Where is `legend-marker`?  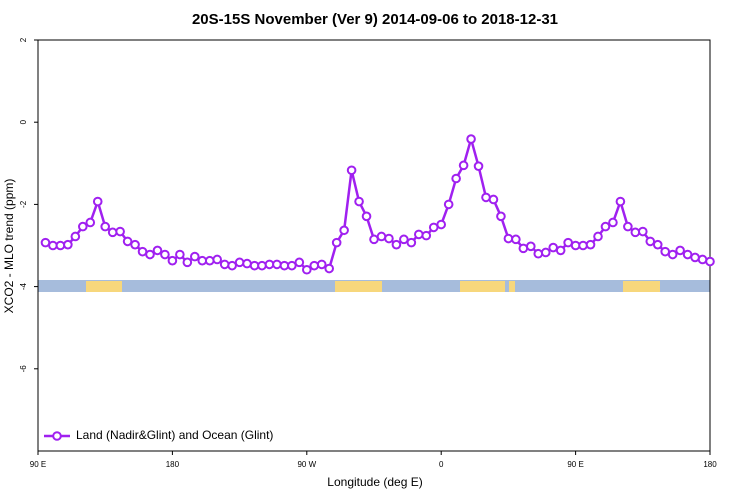
legend-marker is located at coordinates (57, 436).